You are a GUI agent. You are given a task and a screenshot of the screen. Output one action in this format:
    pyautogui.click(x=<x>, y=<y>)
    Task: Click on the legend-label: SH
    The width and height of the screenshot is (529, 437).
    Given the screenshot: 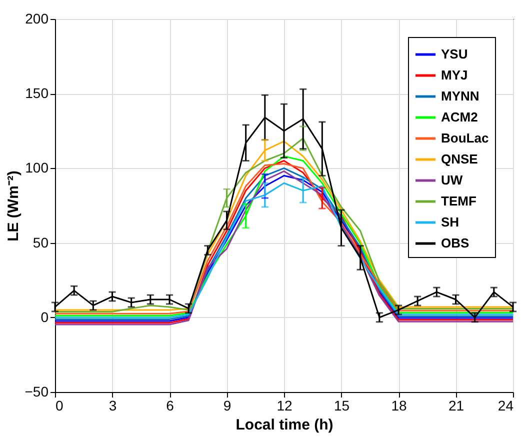 What is the action you would take?
    pyautogui.click(x=450, y=222)
    